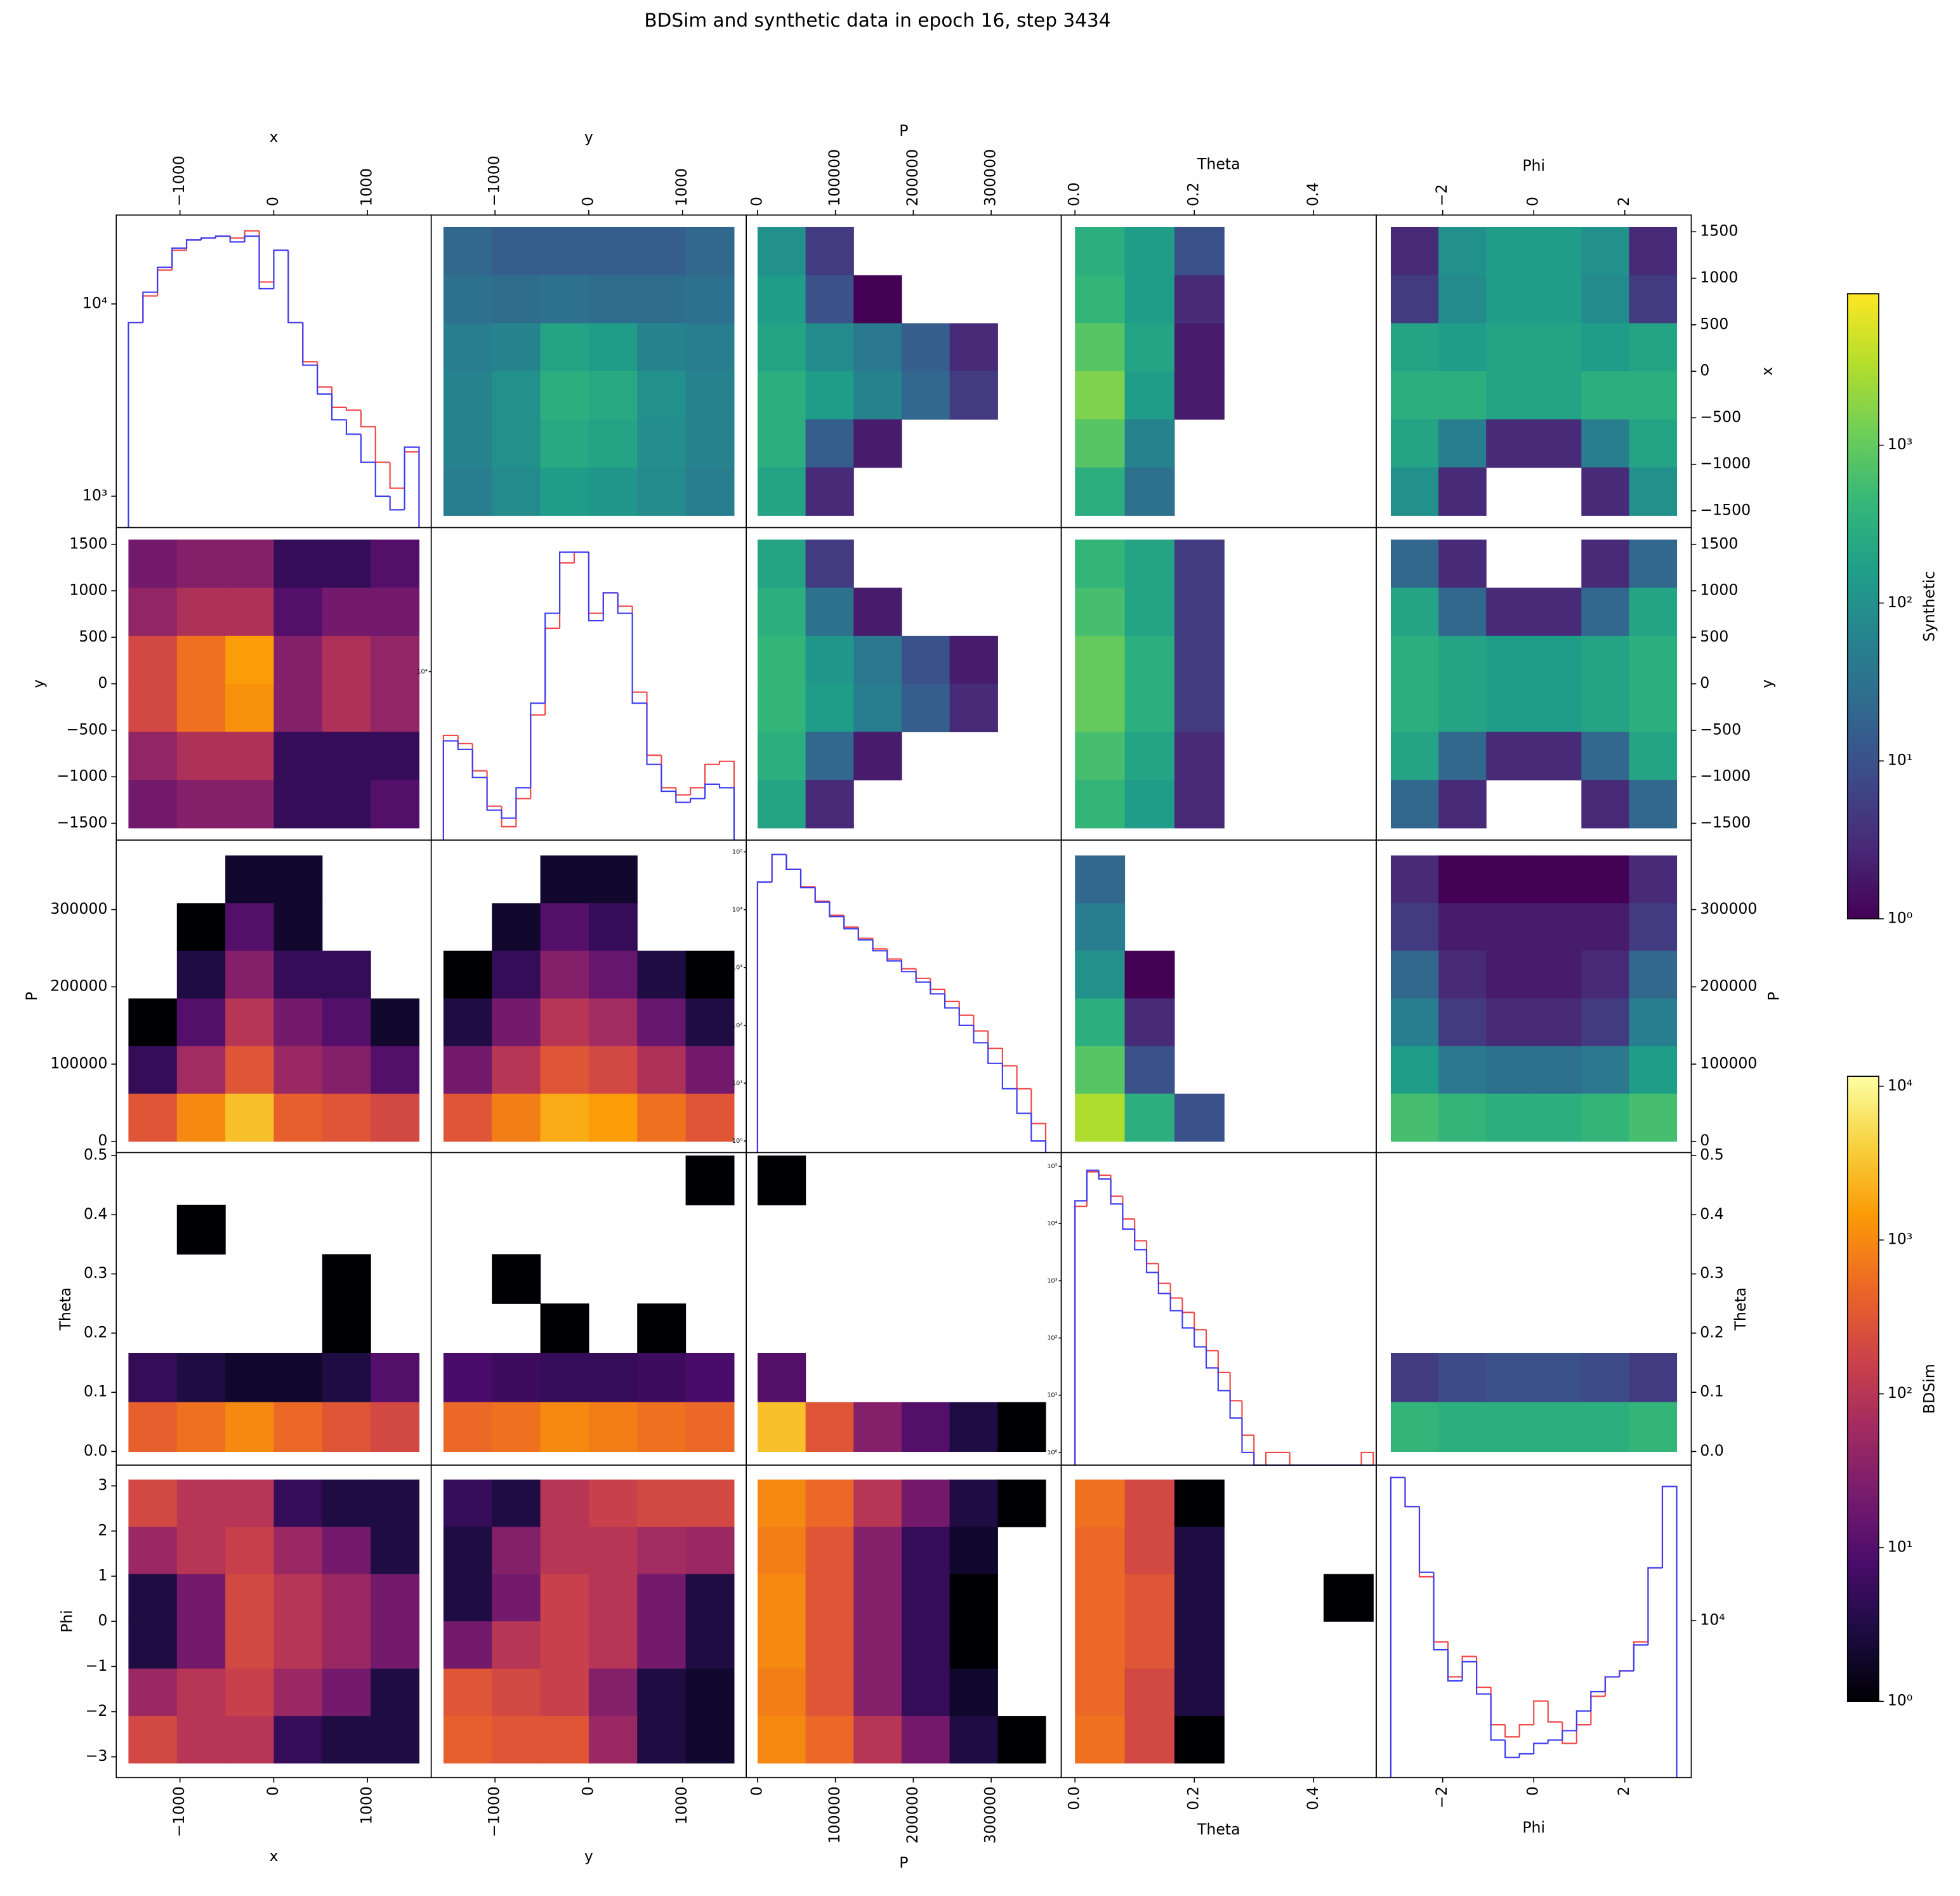  Describe the element at coordinates (1712, 1451) in the screenshot. I see `y-tick-label: 0.0` at that location.